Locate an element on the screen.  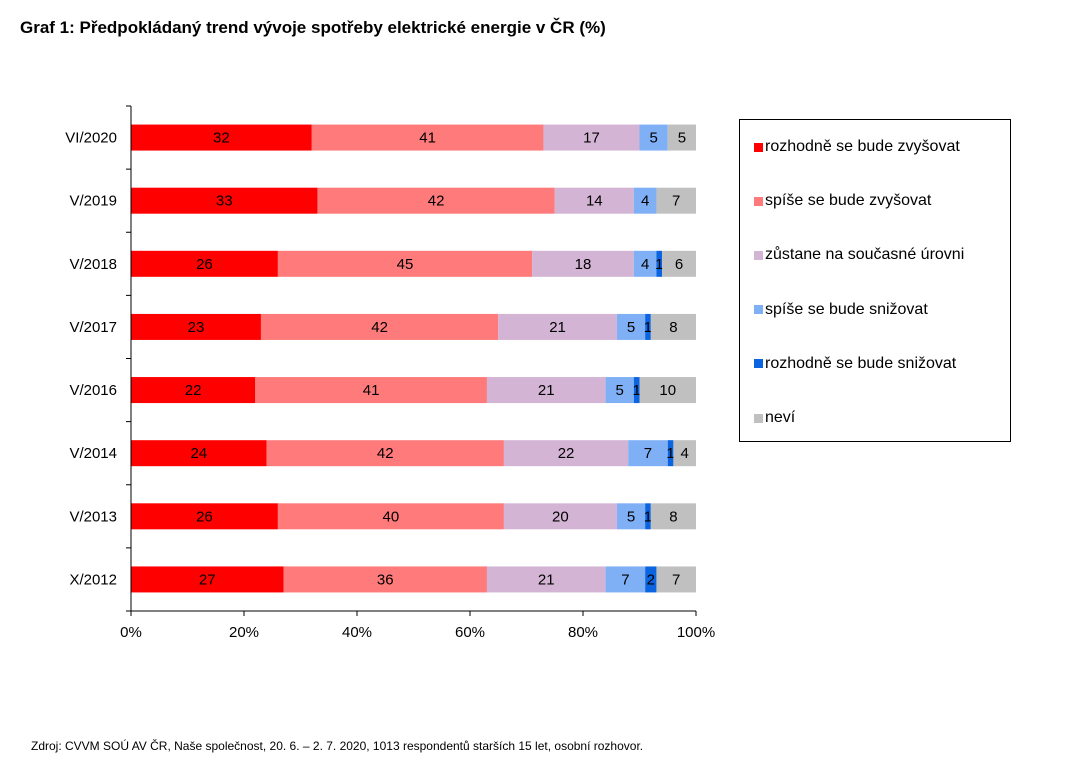
category-label: V/2014 is located at coordinates (93, 453).